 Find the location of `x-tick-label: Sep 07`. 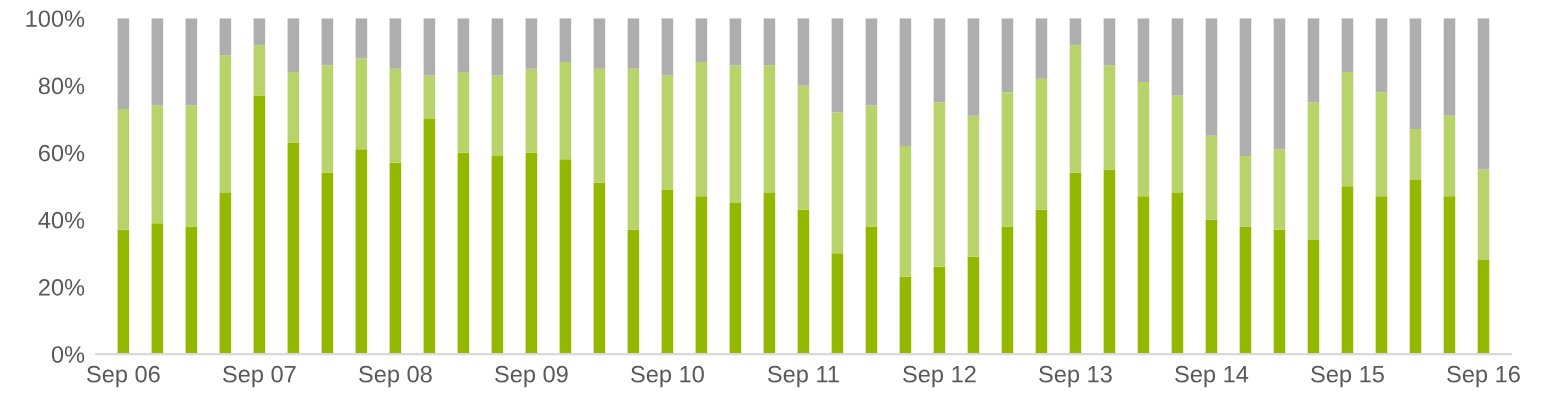

x-tick-label: Sep 07 is located at coordinates (259, 376).